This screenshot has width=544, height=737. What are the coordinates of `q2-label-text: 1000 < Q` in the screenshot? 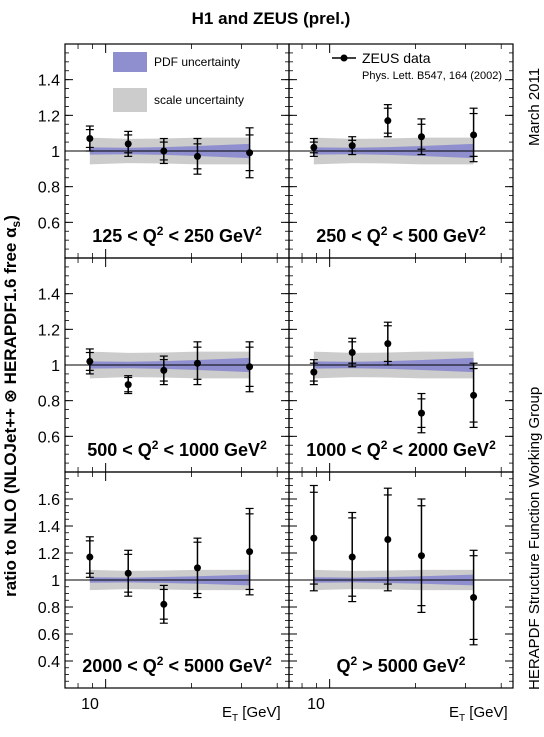 It's located at (343, 450).